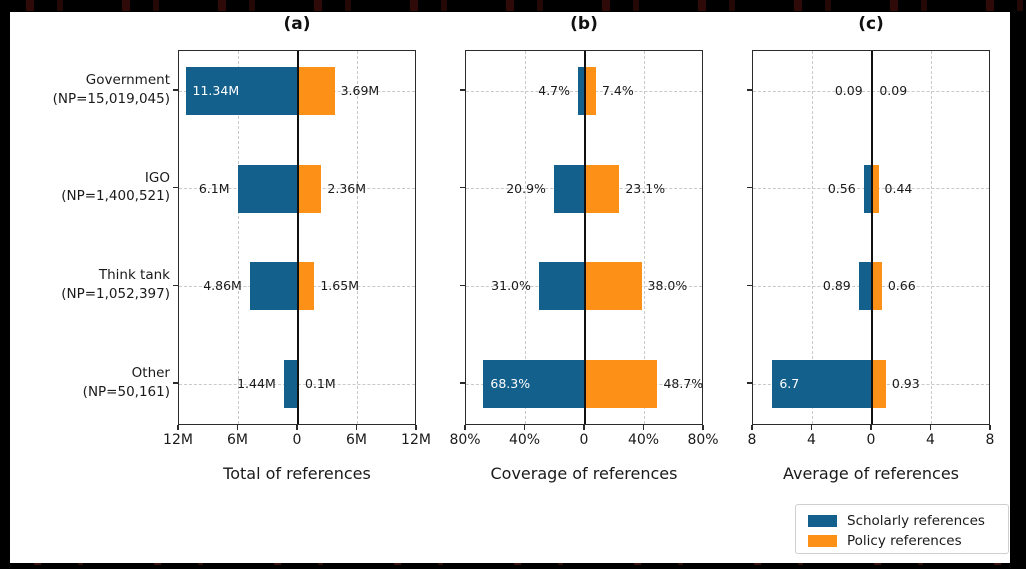  What do you see at coordinates (822, 521) in the screenshot?
I see `legend-swatch-scholarly-references` at bounding box center [822, 521].